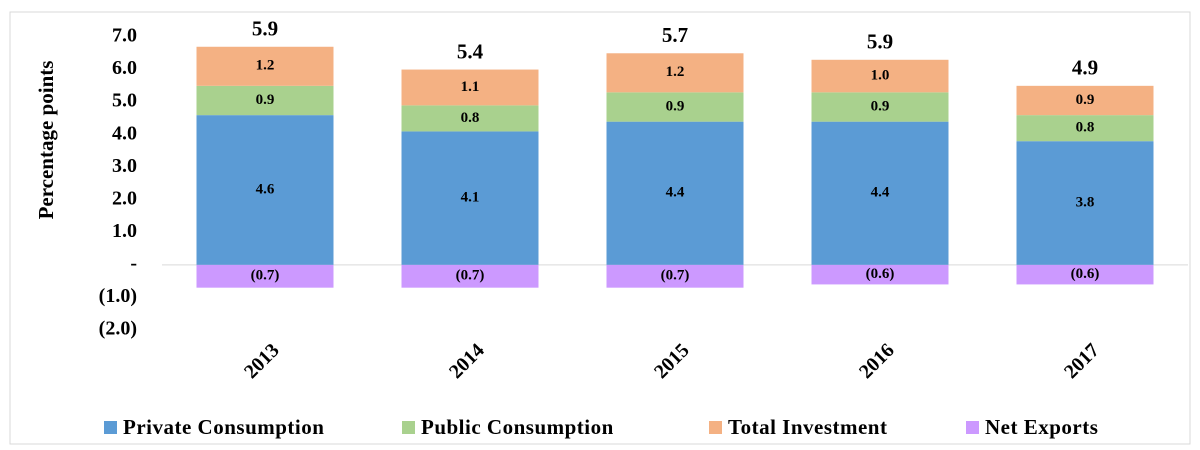 This screenshot has width=1200, height=450. I want to click on data-label: 4.6, so click(265, 189).